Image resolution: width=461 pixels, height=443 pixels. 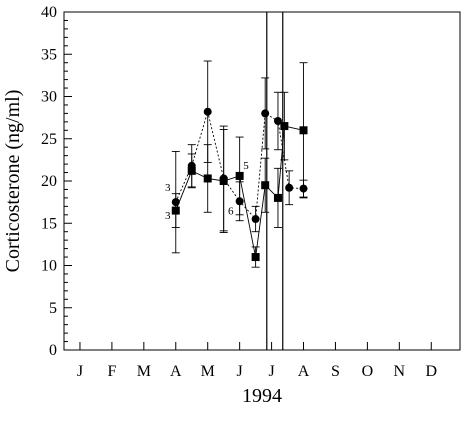 What do you see at coordinates (53, 308) in the screenshot?
I see `y-tick-label: 5` at bounding box center [53, 308].